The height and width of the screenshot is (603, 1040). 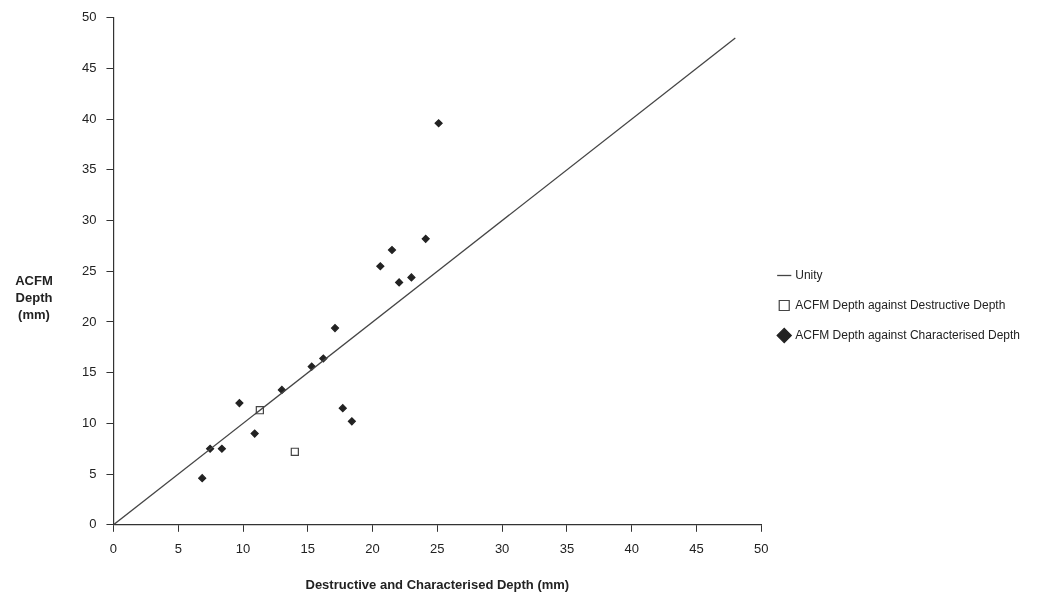 What do you see at coordinates (89, 17) in the screenshot?
I see `y-tick-label: 50` at bounding box center [89, 17].